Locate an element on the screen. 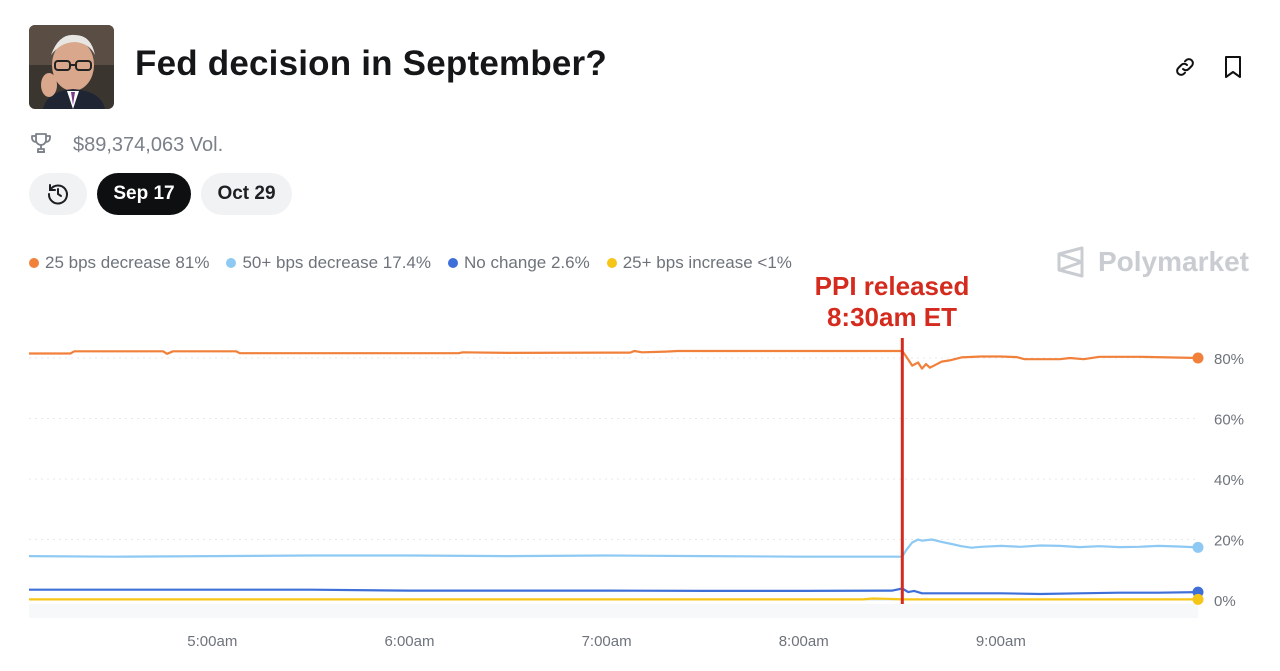 The height and width of the screenshot is (671, 1280). x-axis-band is located at coordinates (613, 611).